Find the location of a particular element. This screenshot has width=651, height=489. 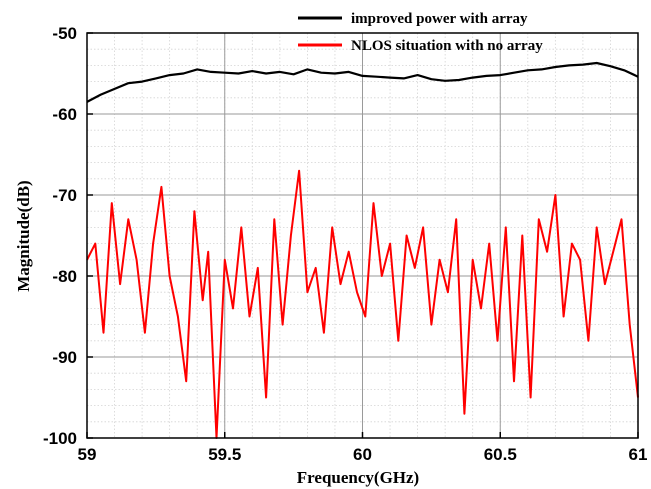

x-tick-label: 59.5 is located at coordinates (224, 454).